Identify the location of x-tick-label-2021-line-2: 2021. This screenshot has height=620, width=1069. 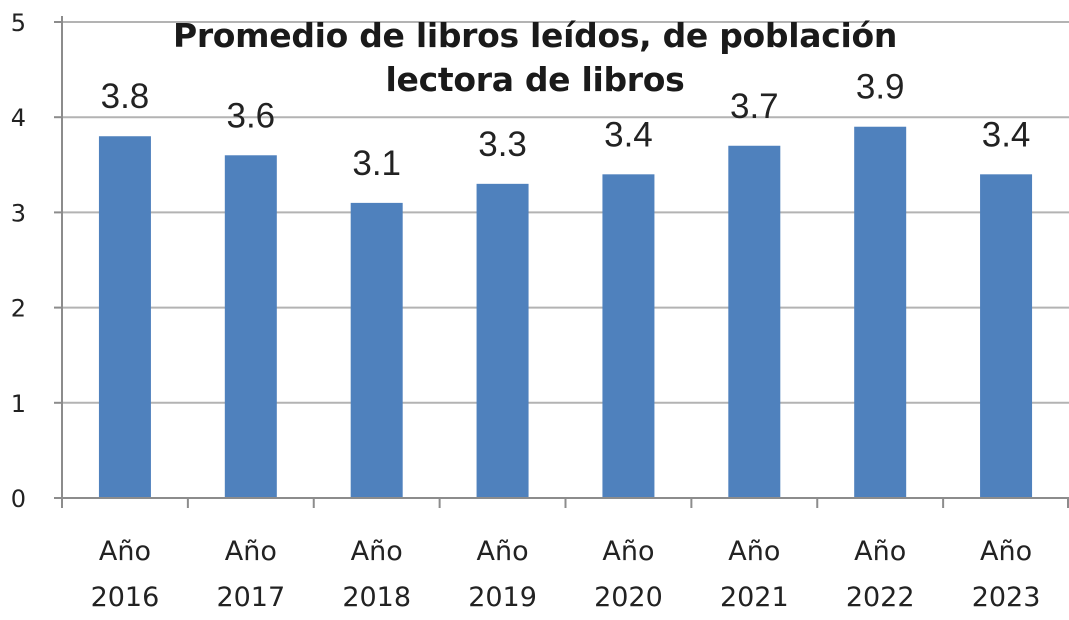
(754, 597).